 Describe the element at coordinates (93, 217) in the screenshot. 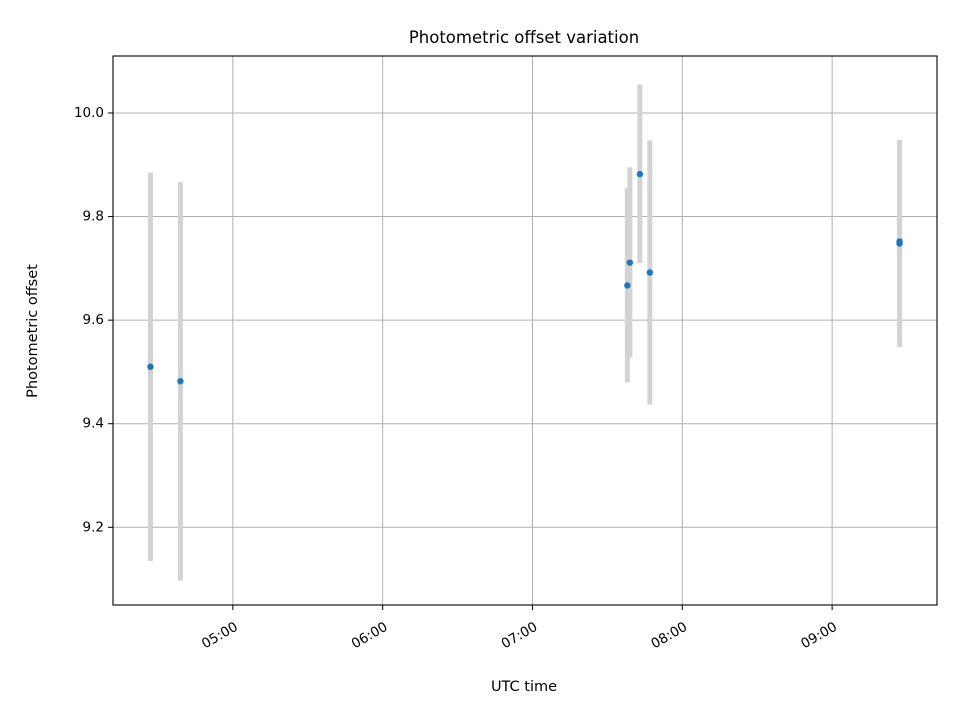

I see `y-tick-label: 9.8` at that location.